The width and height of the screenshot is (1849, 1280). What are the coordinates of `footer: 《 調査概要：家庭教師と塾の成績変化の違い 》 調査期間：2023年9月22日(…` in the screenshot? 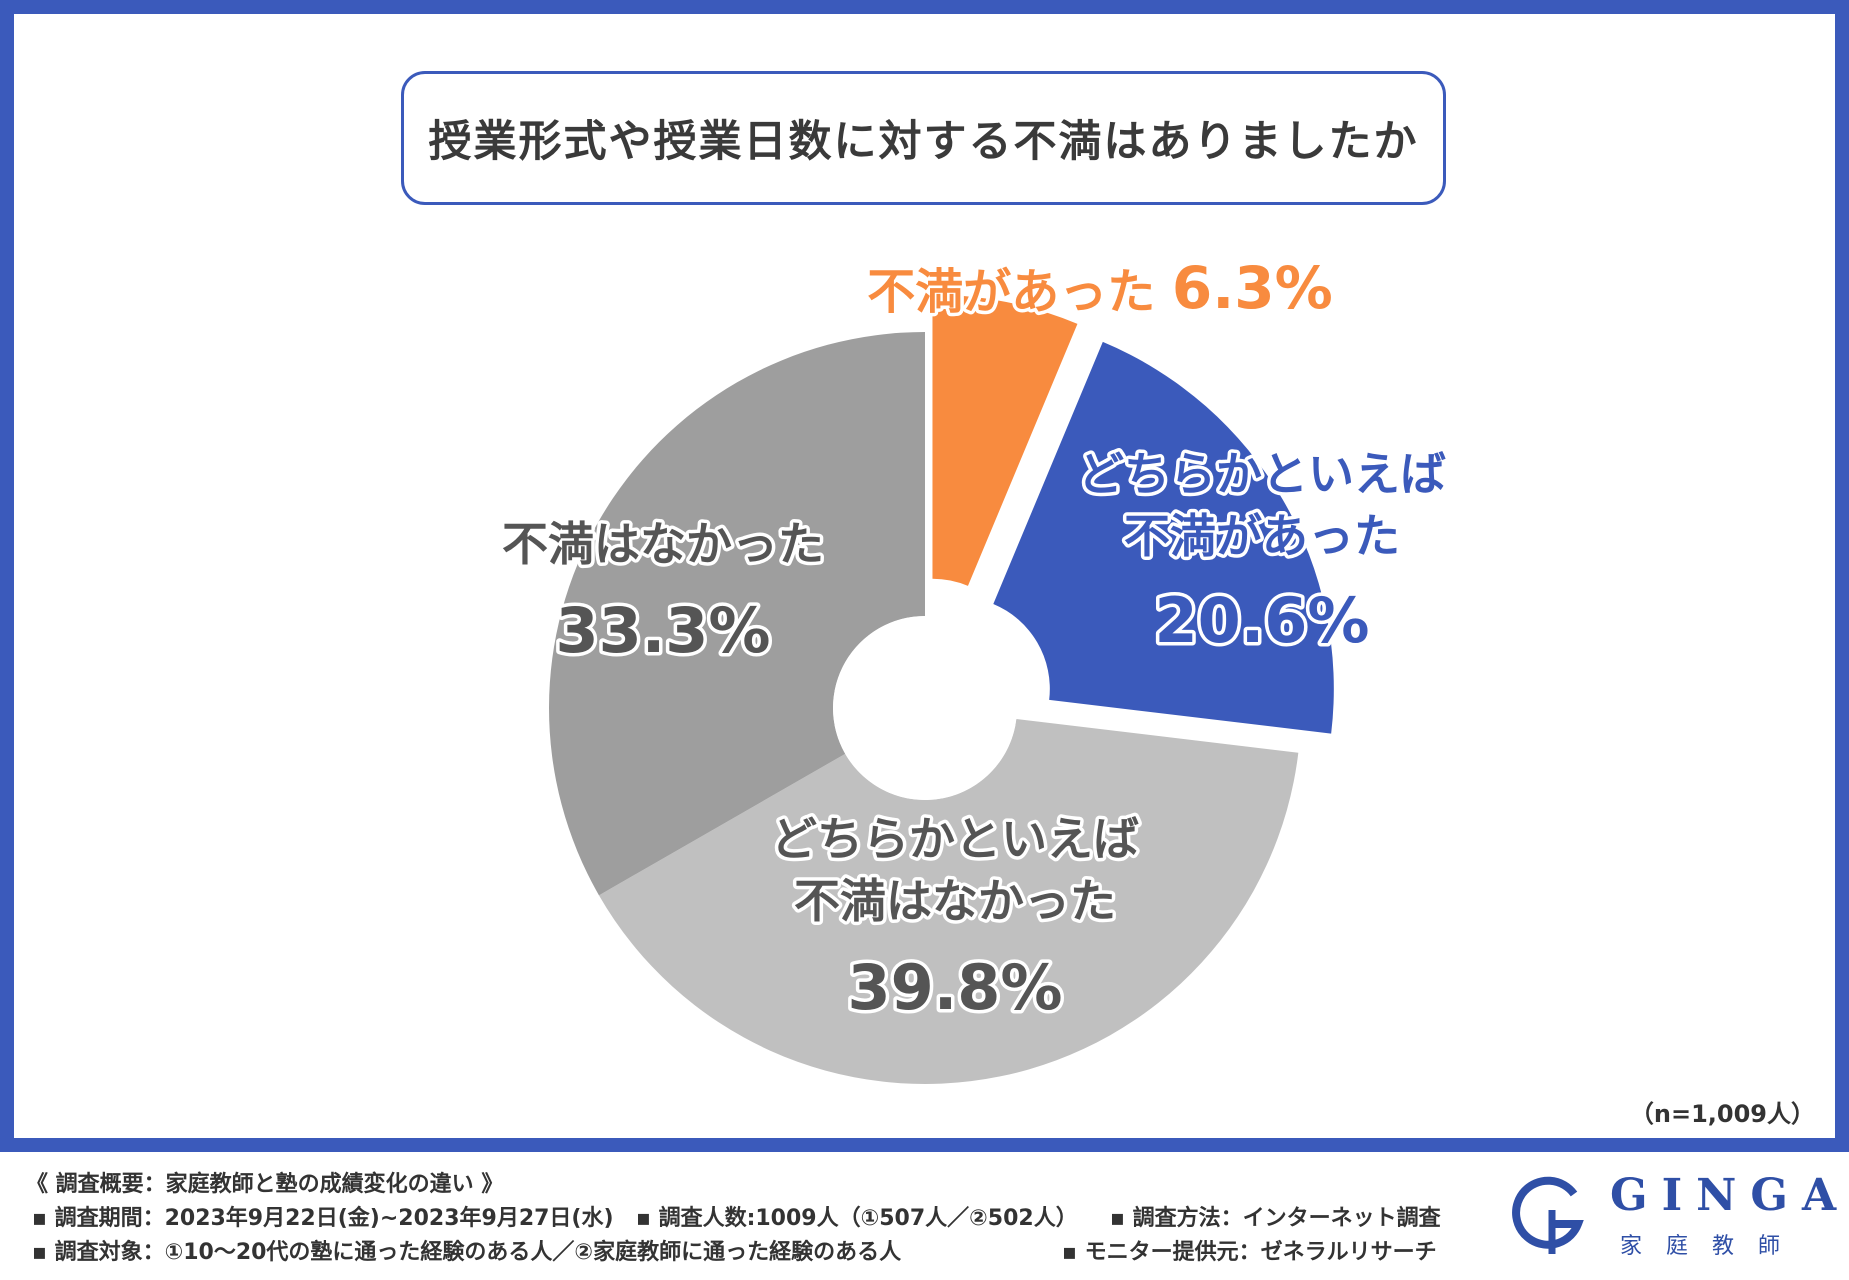 It's located at (924, 1216).